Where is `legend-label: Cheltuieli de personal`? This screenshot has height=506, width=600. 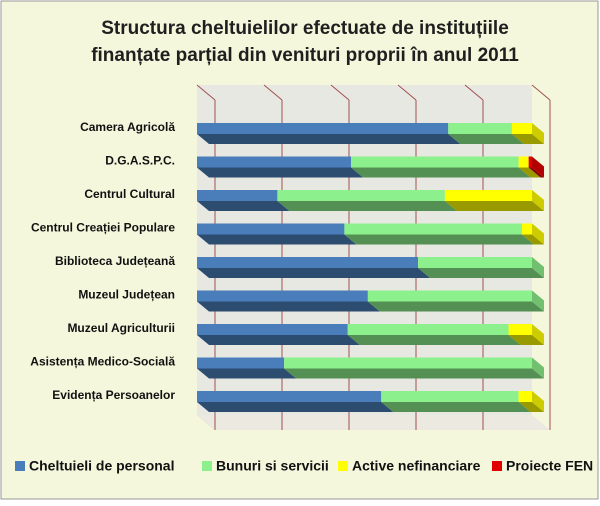
legend-label: Cheltuieli de personal is located at coordinates (101, 466).